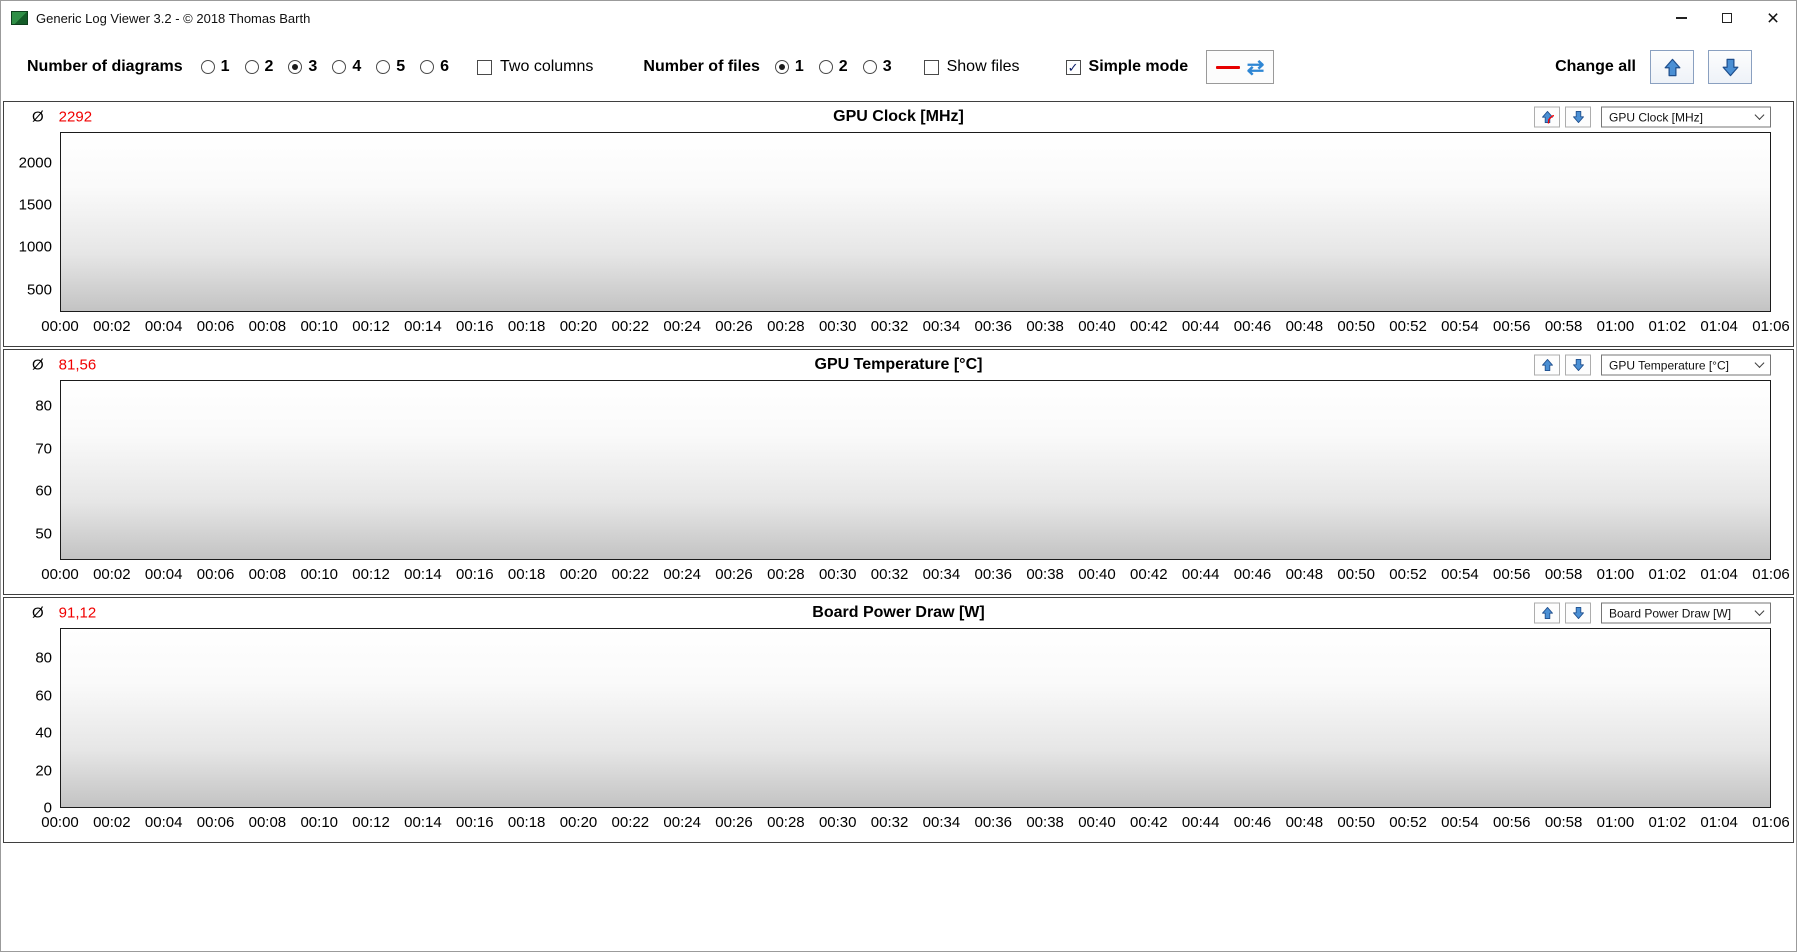 The height and width of the screenshot is (952, 1797). I want to click on checkbox-box-checked: ✓, so click(1073, 67).